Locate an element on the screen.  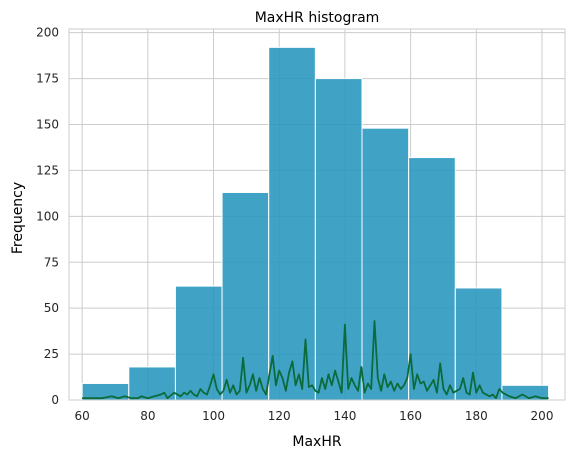
frequency-line is located at coordinates (315, 360).